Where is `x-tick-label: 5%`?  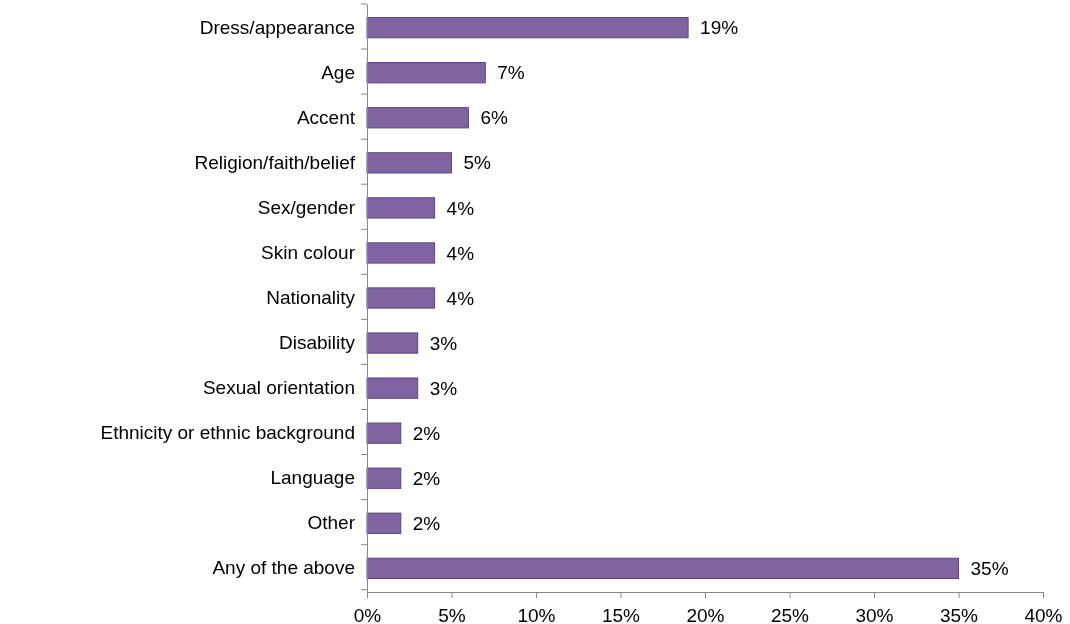
x-tick-label: 5% is located at coordinates (452, 614).